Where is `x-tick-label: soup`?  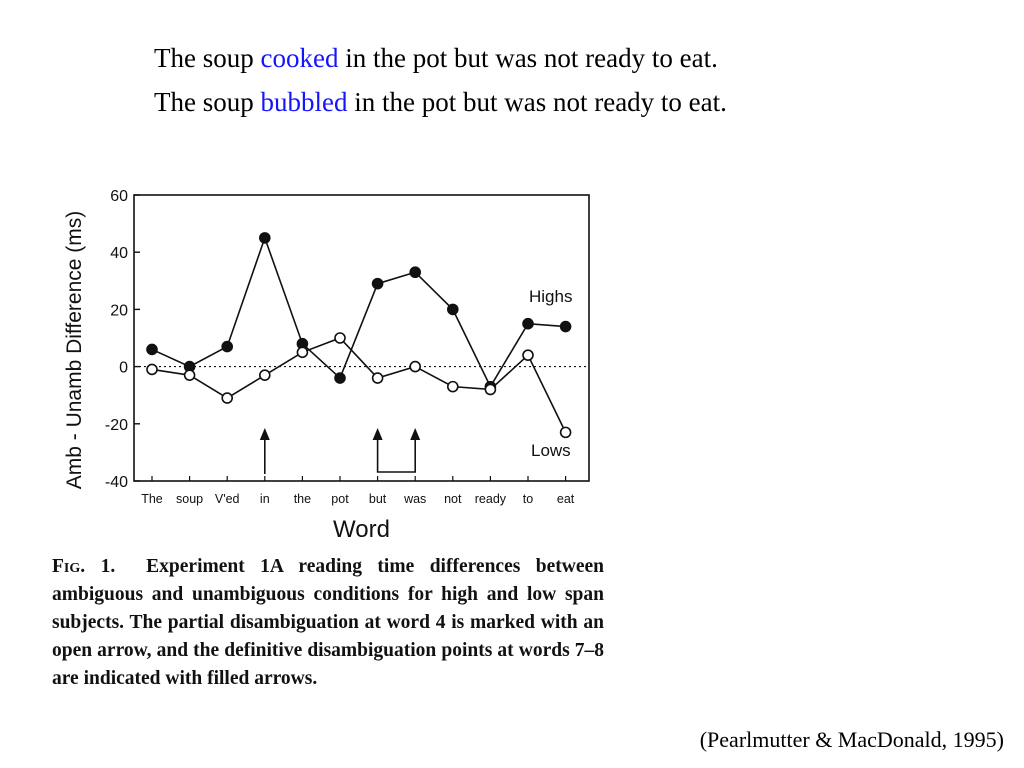
x-tick-label: soup is located at coordinates (189, 499).